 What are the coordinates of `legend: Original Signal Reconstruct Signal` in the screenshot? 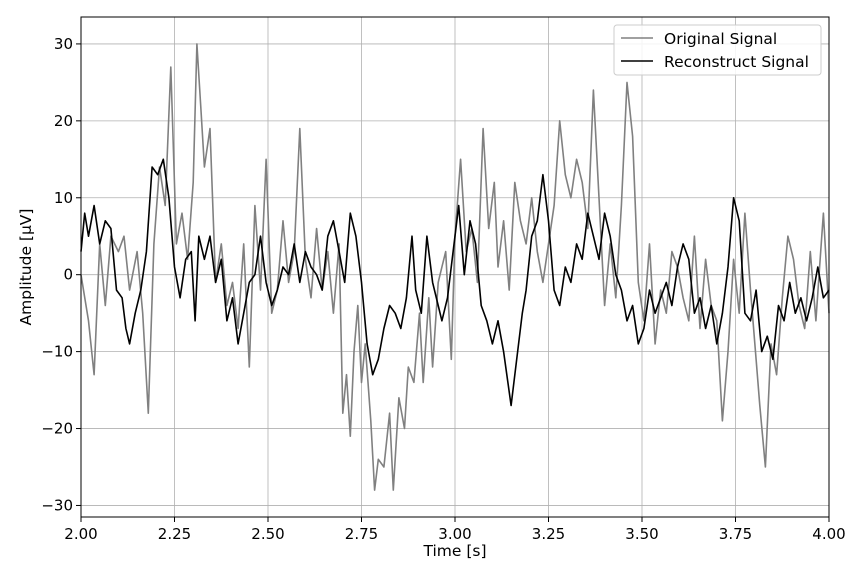 It's located at (717, 50).